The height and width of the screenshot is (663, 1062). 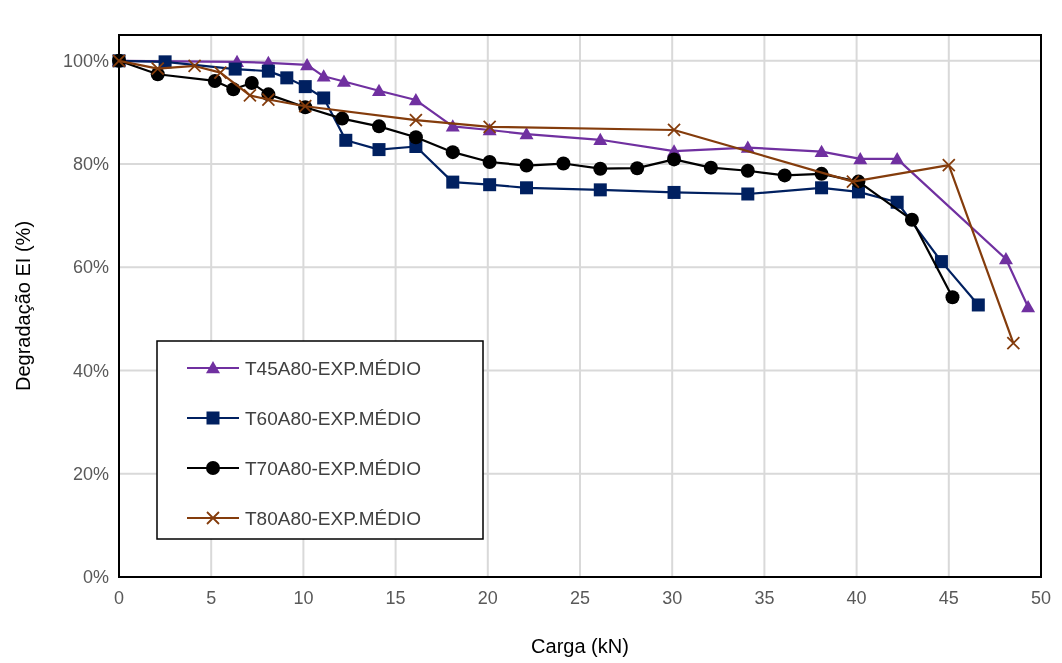 What do you see at coordinates (395, 598) in the screenshot?
I see `x-tick-label: 15` at bounding box center [395, 598].